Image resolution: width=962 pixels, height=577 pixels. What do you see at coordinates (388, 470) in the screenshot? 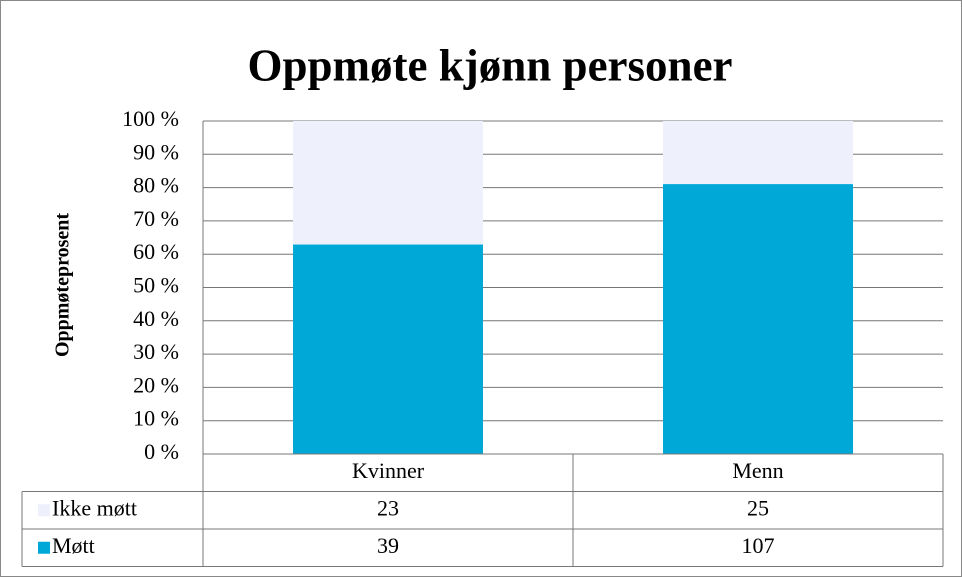
I see `table-category: Kvinner` at bounding box center [388, 470].